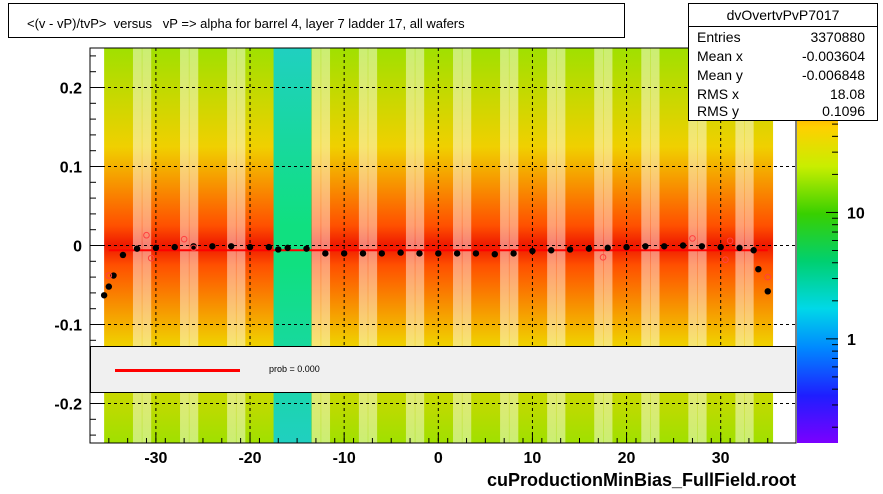 Image resolution: width=883 pixels, height=494 pixels. I want to click on stats-value: 0.1096, so click(843, 111).